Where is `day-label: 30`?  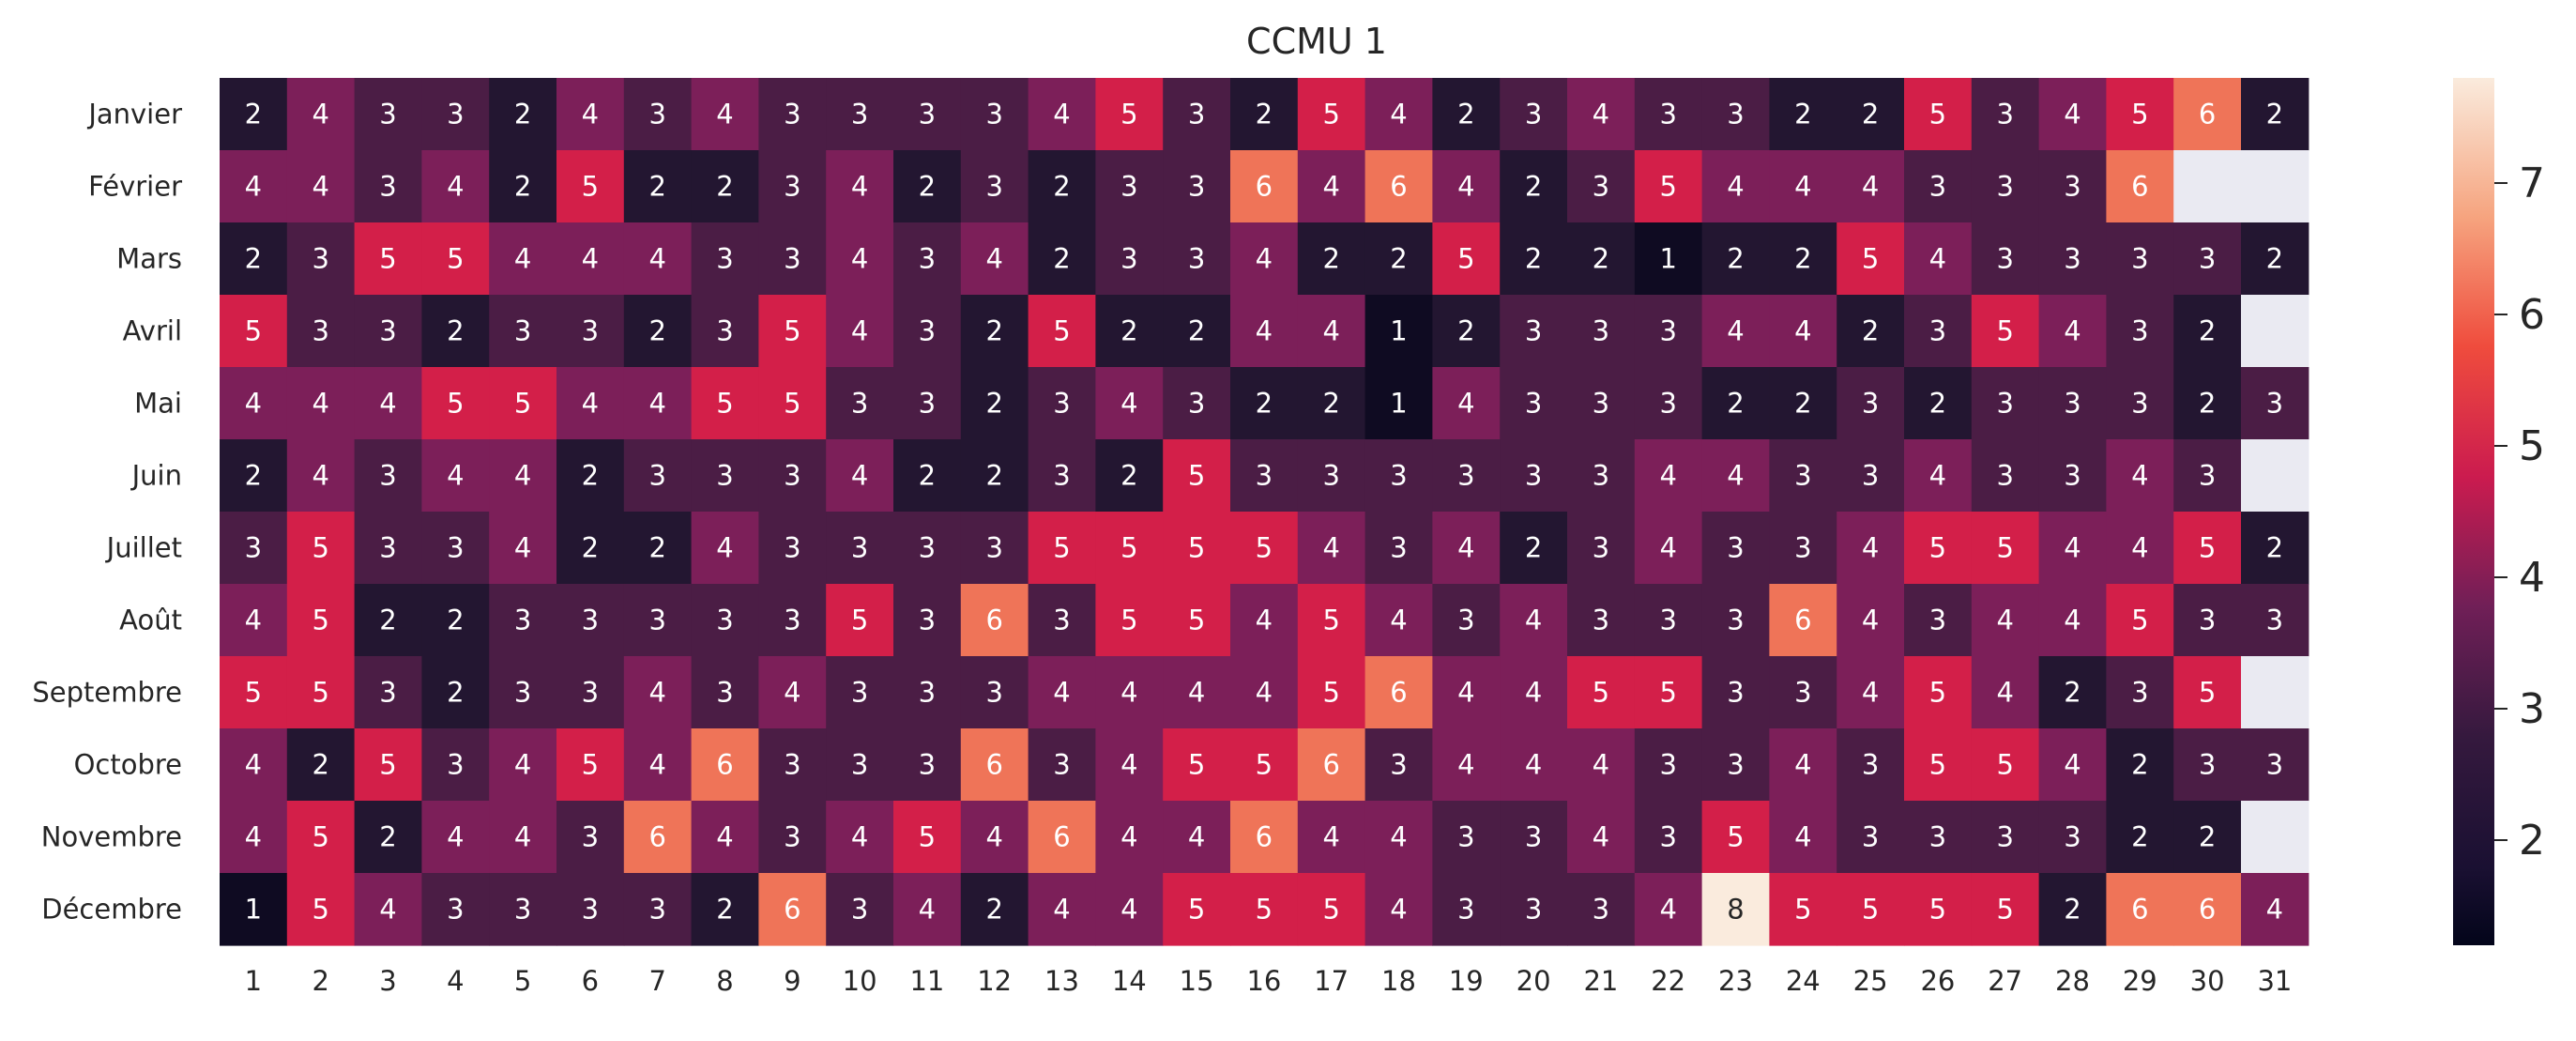 day-label: 30 is located at coordinates (2207, 981).